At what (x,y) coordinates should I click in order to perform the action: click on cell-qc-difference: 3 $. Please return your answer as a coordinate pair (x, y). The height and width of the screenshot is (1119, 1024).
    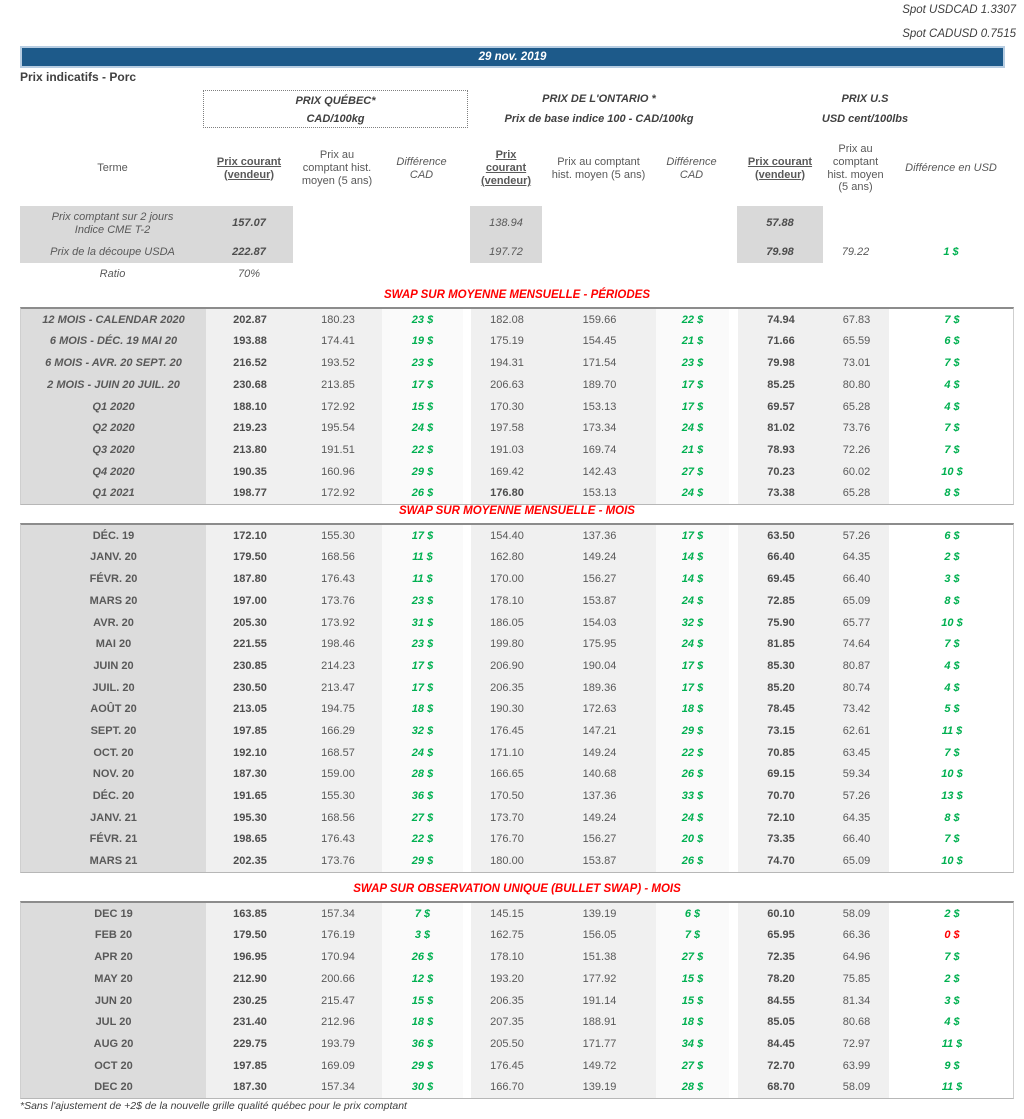
    Looking at the image, I should click on (422, 935).